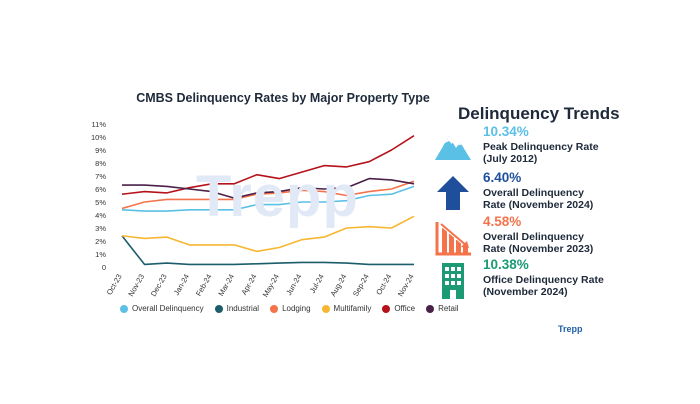  I want to click on office-building-icon, so click(453, 281).